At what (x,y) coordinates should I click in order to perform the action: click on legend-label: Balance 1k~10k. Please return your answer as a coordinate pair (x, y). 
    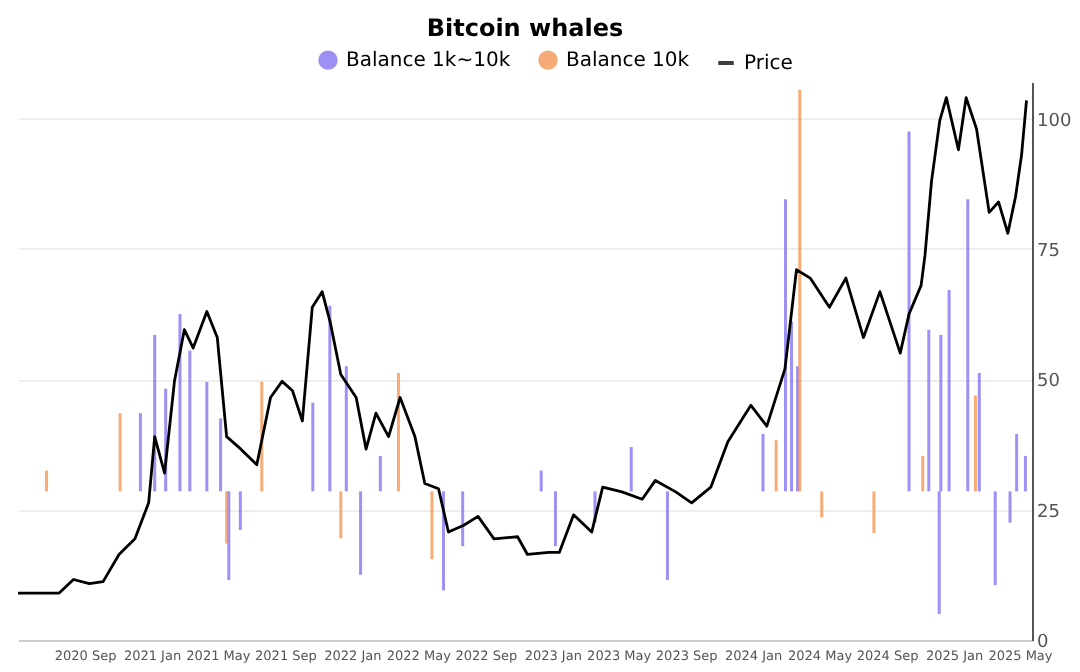
    Looking at the image, I should click on (428, 61).